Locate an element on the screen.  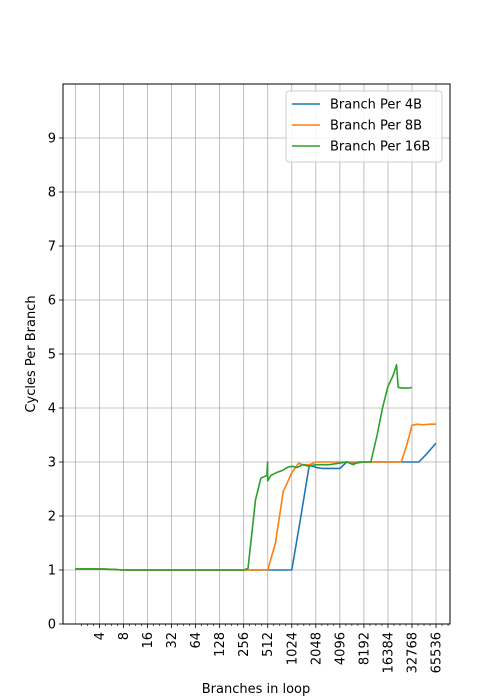
y-tick-label: 2 is located at coordinates (52, 517).